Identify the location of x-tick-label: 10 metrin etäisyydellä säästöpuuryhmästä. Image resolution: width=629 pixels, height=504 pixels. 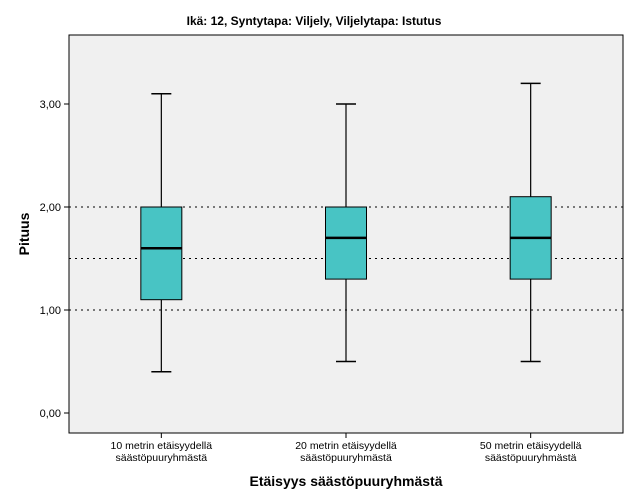
(162, 452).